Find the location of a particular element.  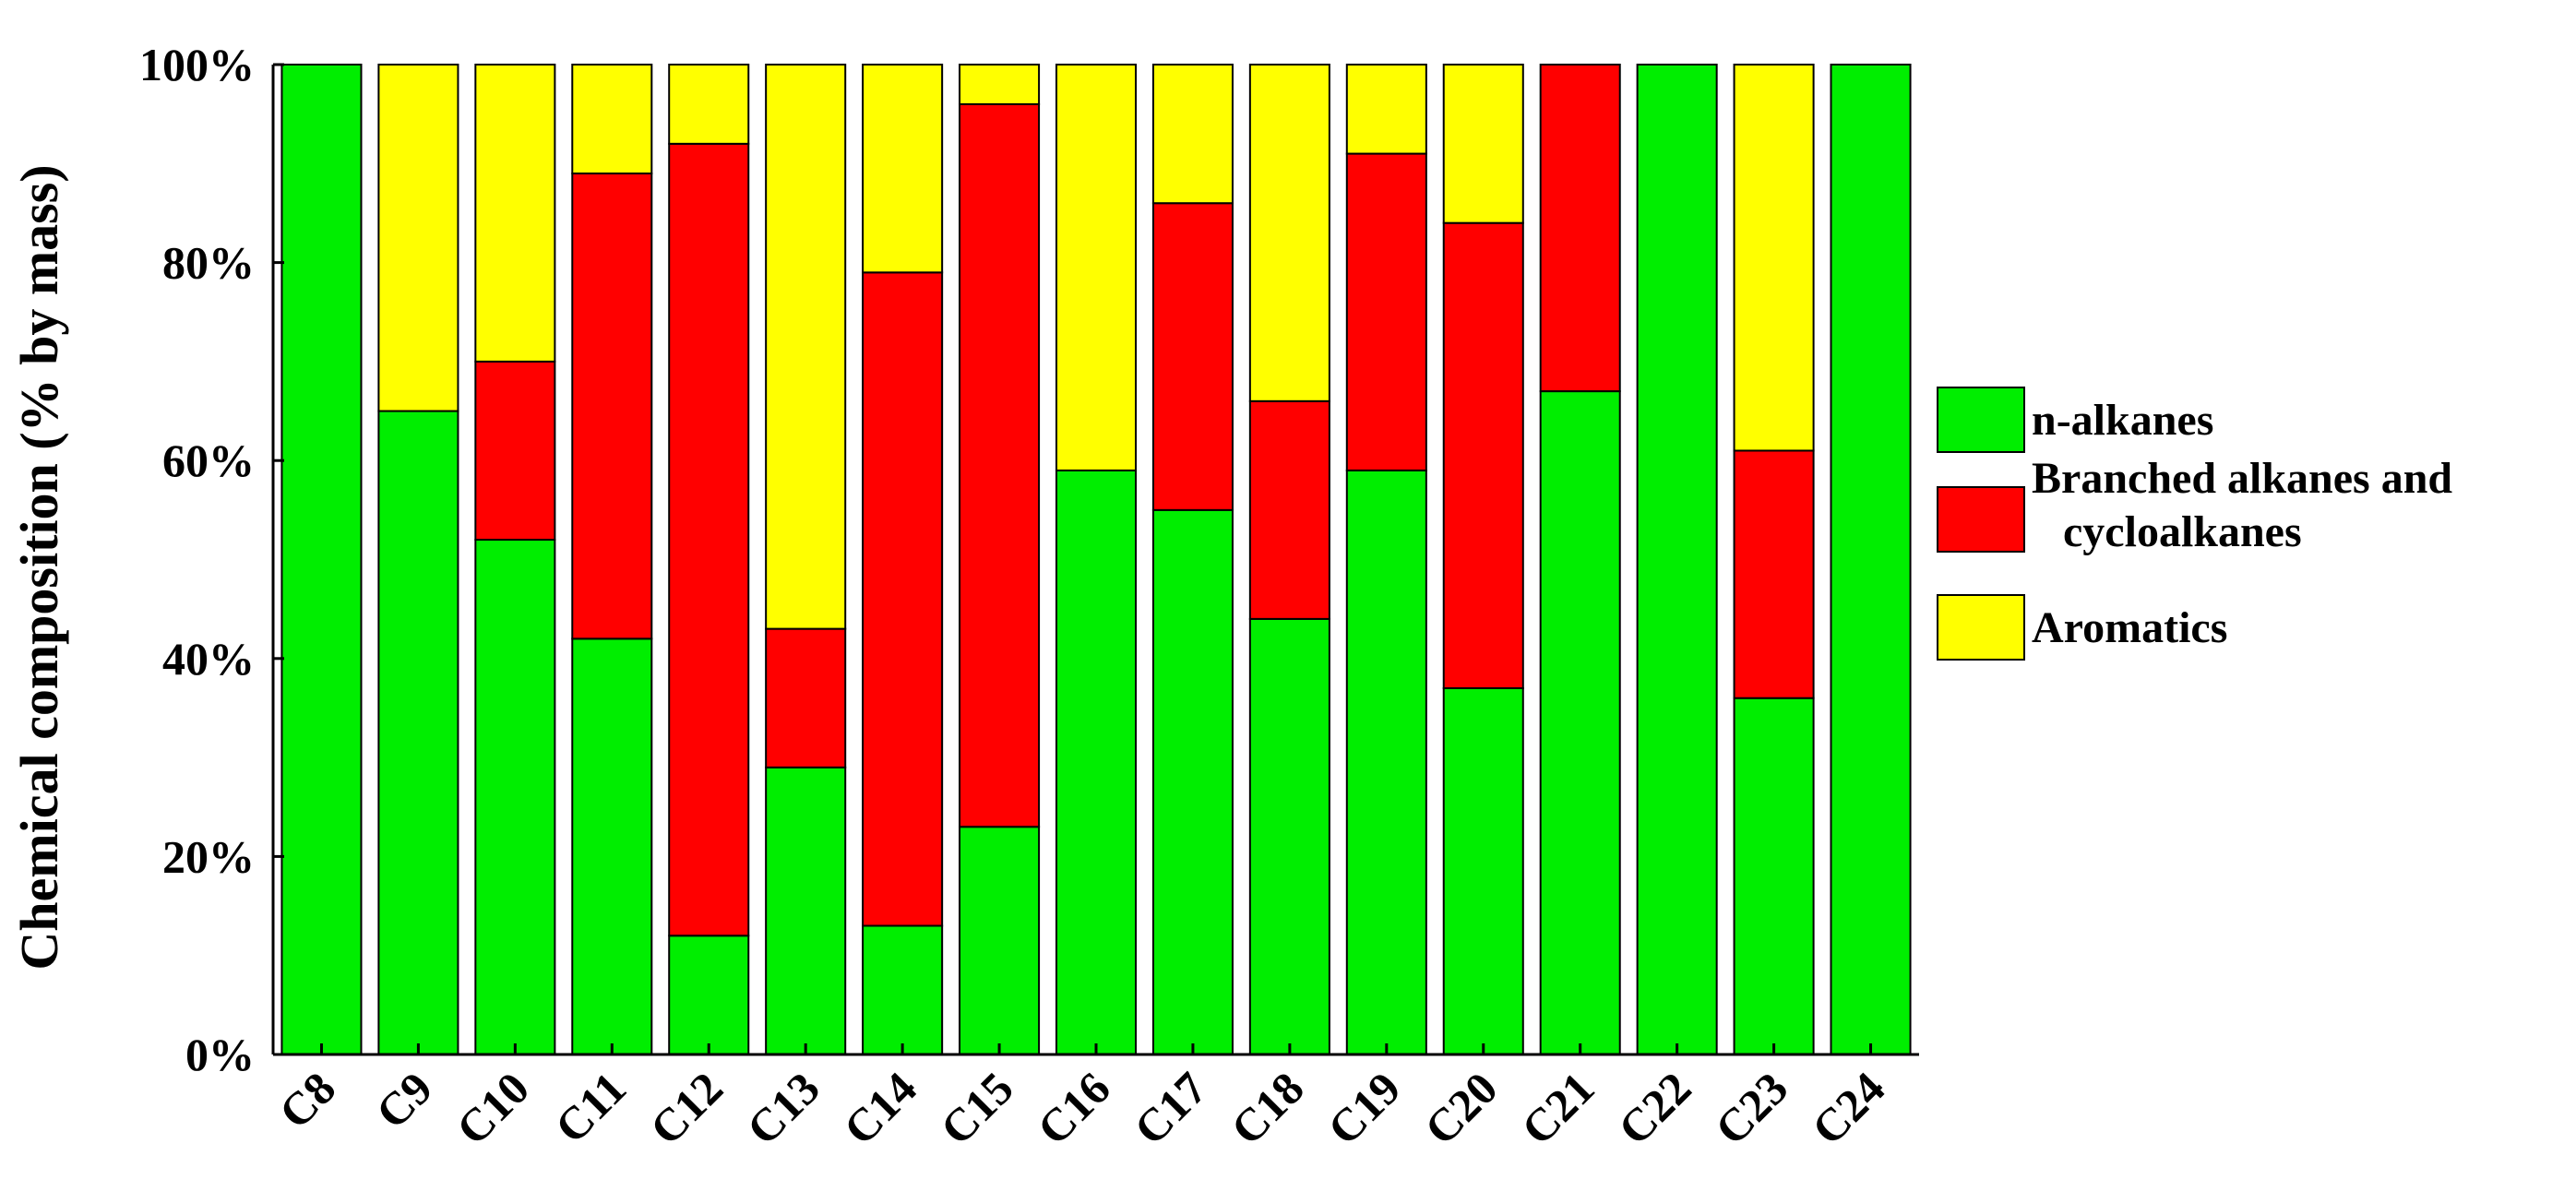

x-tick-label: C10 is located at coordinates (493, 1108).